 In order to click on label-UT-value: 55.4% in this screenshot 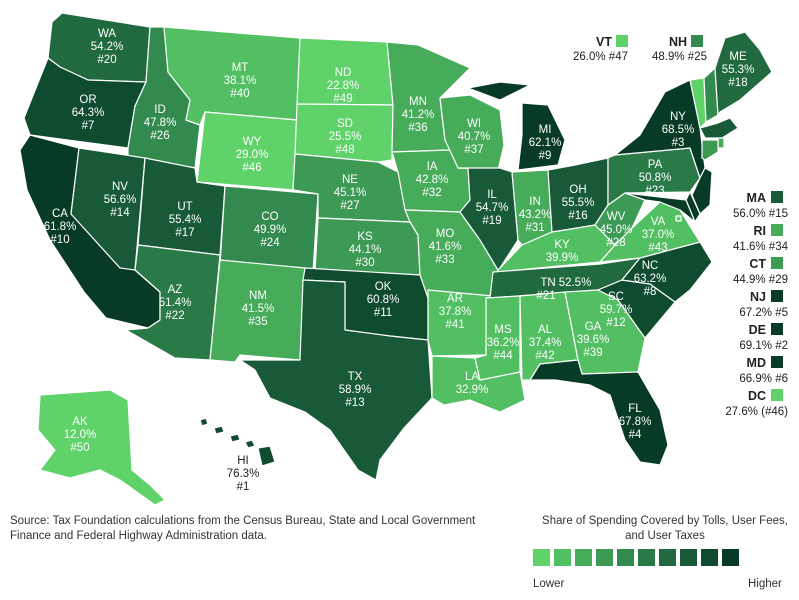, I will do `click(185, 220)`.